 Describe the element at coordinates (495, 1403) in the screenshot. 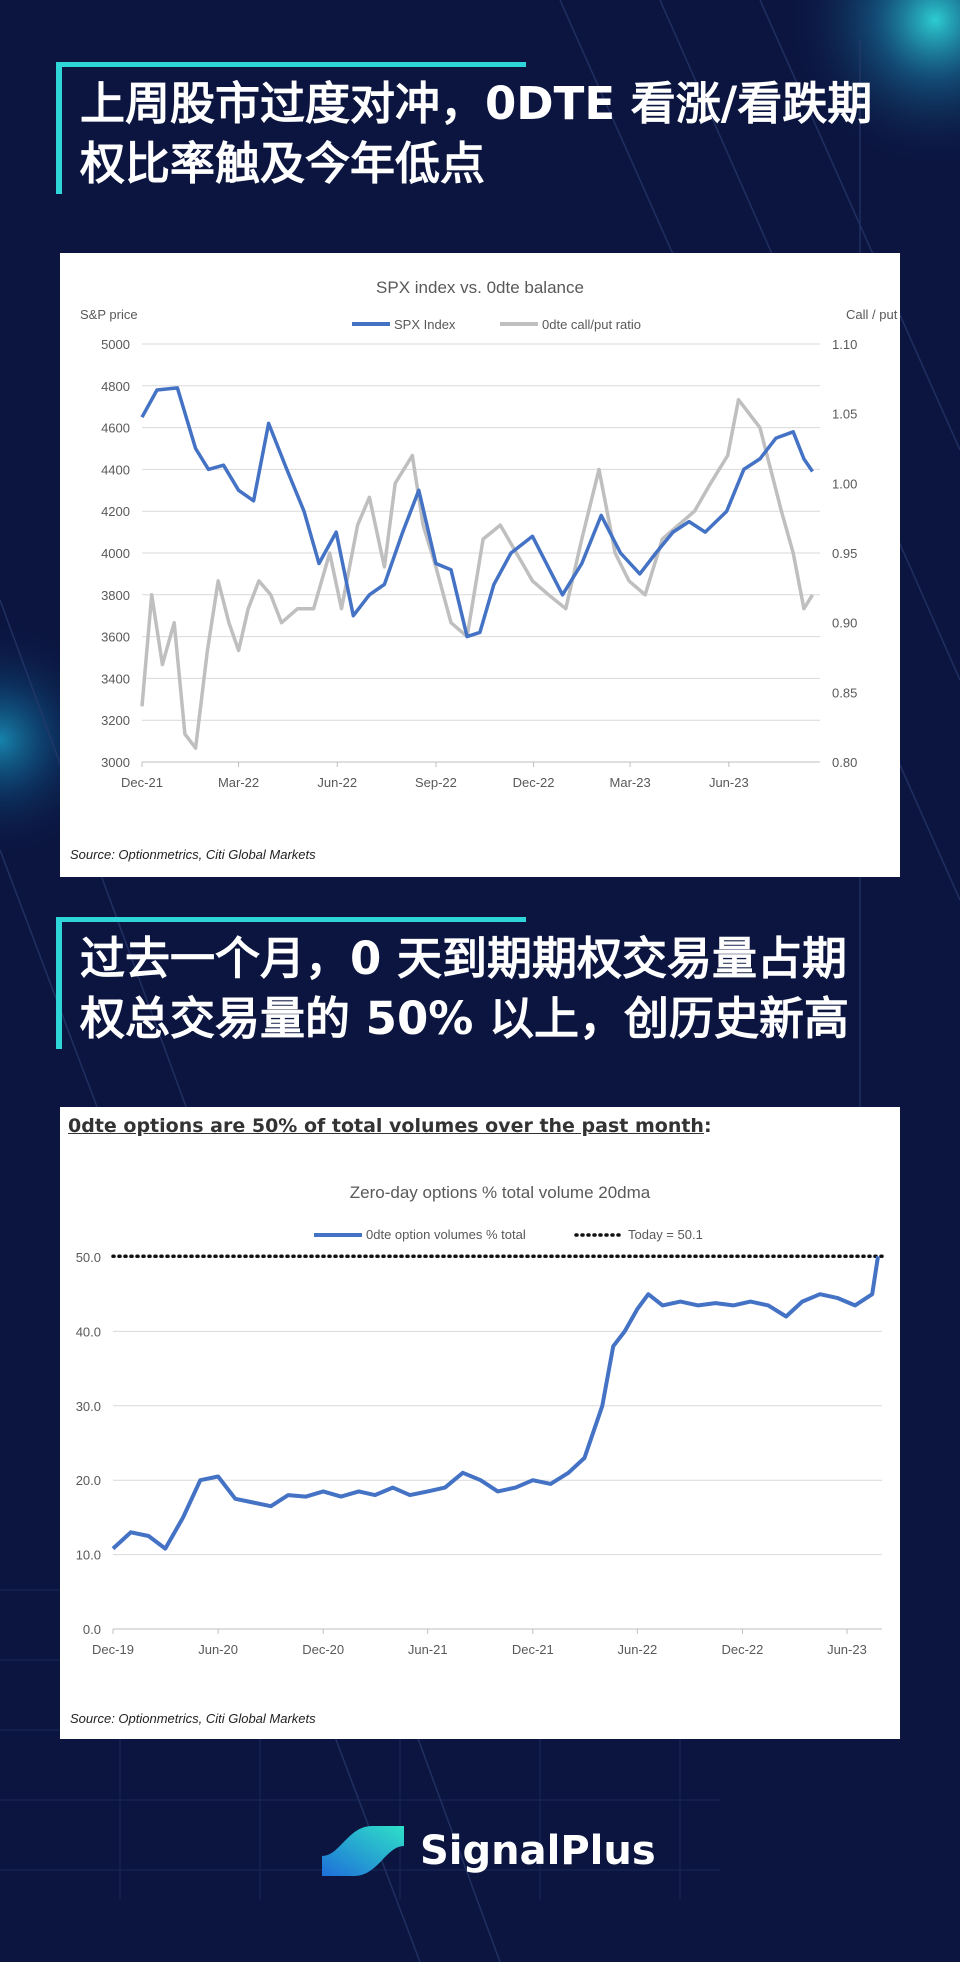

I see `series-volume-line` at that location.